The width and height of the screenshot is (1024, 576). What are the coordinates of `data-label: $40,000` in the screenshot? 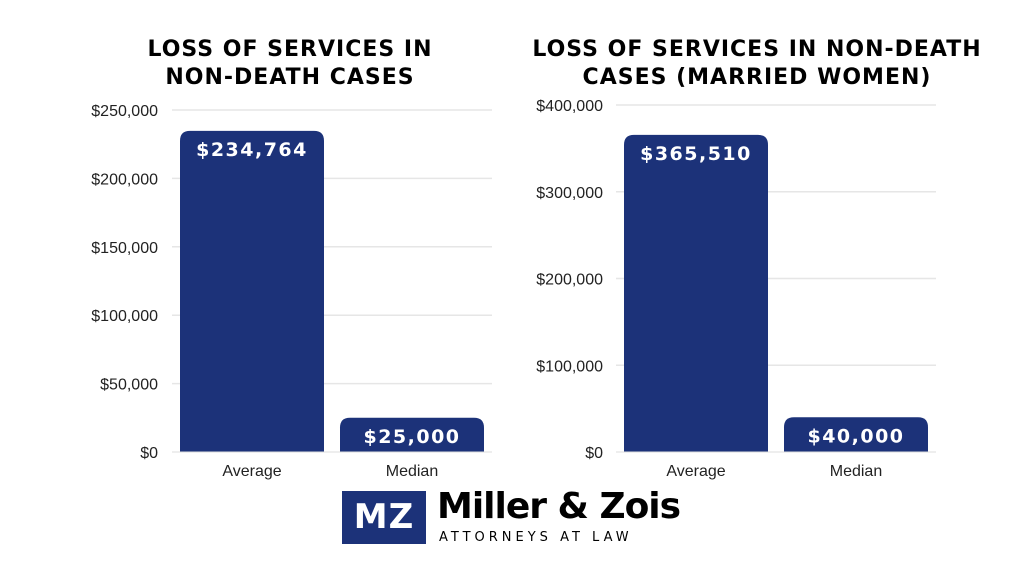 It's located at (855, 436).